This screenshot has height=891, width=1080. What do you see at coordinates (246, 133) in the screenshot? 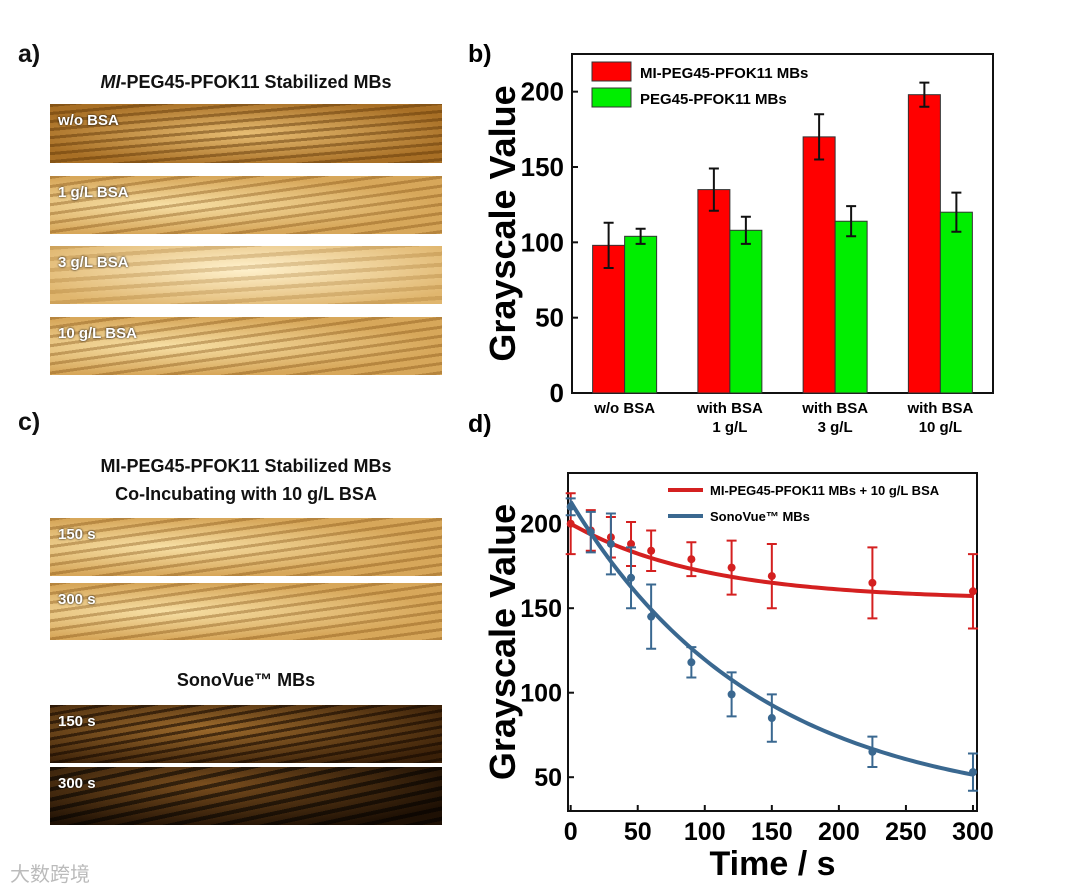
I see `ultrasound-image: w/o BSA` at bounding box center [246, 133].